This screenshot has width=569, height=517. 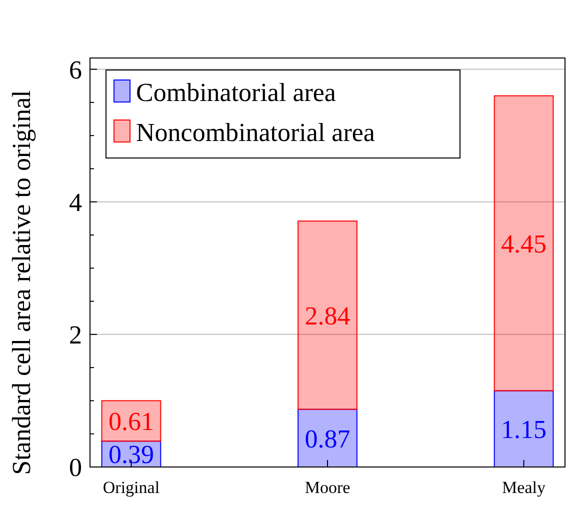 What do you see at coordinates (327, 487) in the screenshot?
I see `x-tick-label: Moore` at bounding box center [327, 487].